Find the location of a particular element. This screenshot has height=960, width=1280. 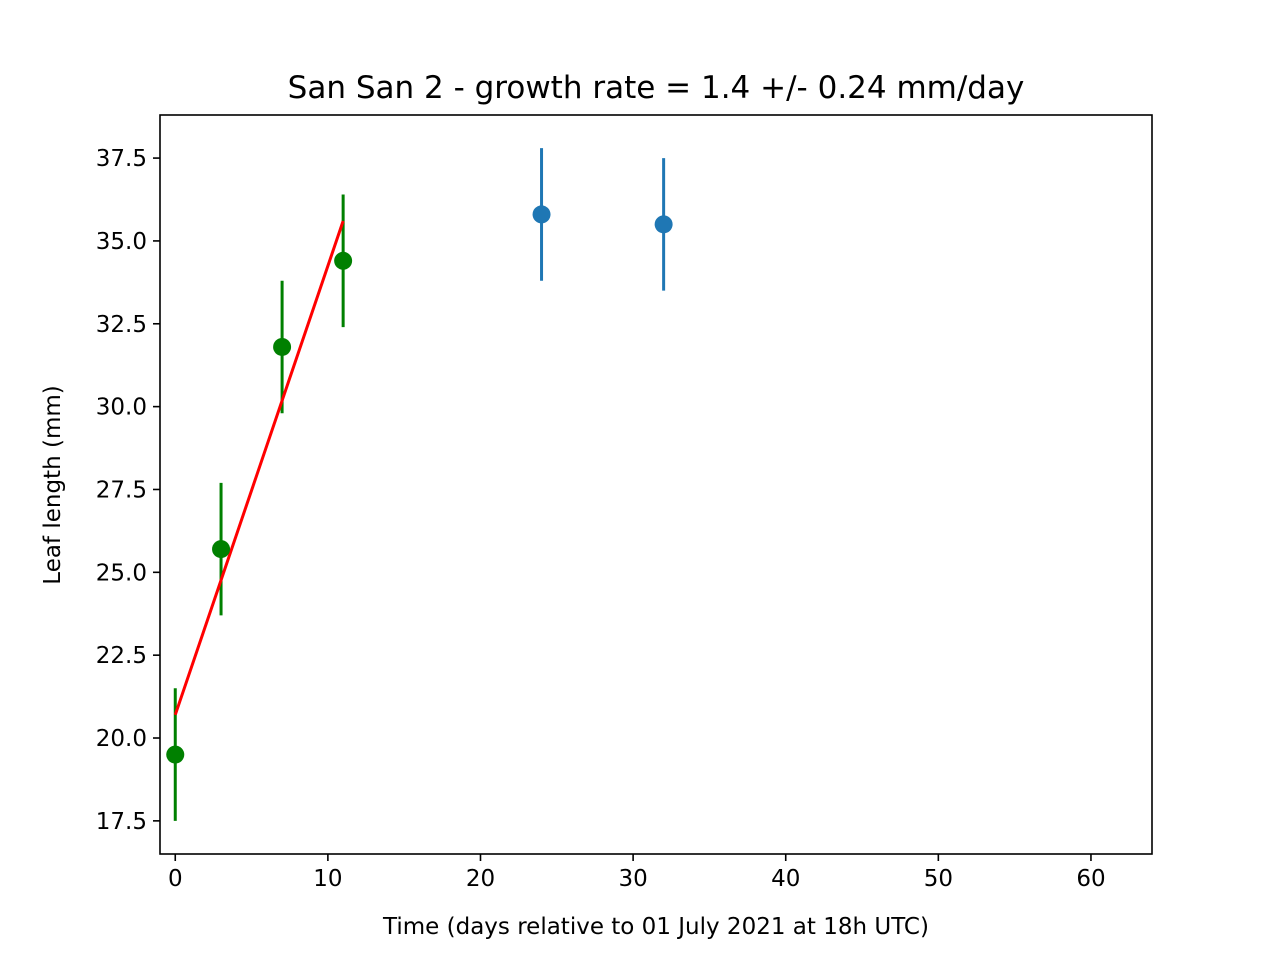

x-tick-label: 20 is located at coordinates (480, 879).